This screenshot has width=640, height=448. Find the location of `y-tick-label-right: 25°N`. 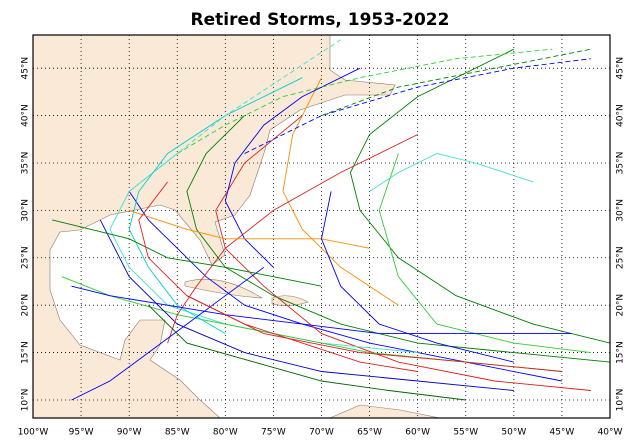

y-tick-label-right: 25°N is located at coordinates (621, 257).